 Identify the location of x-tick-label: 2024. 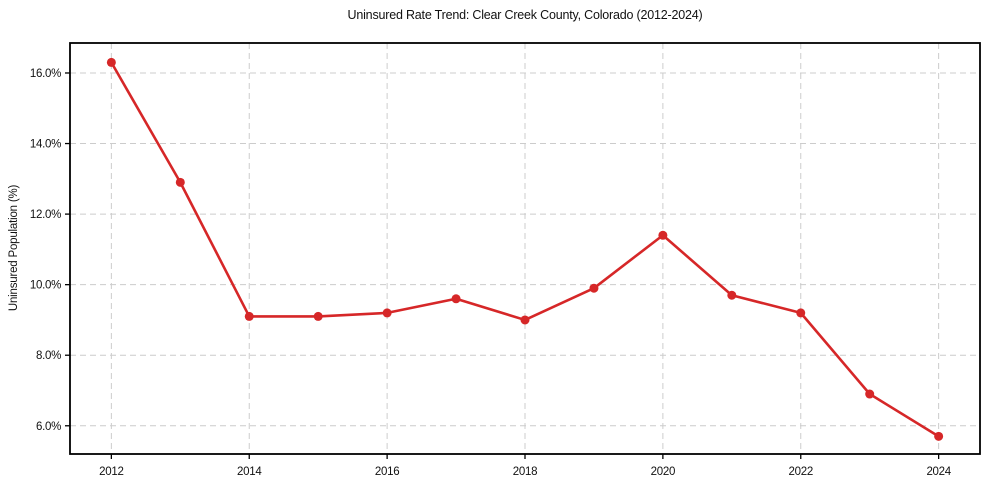
(938, 472).